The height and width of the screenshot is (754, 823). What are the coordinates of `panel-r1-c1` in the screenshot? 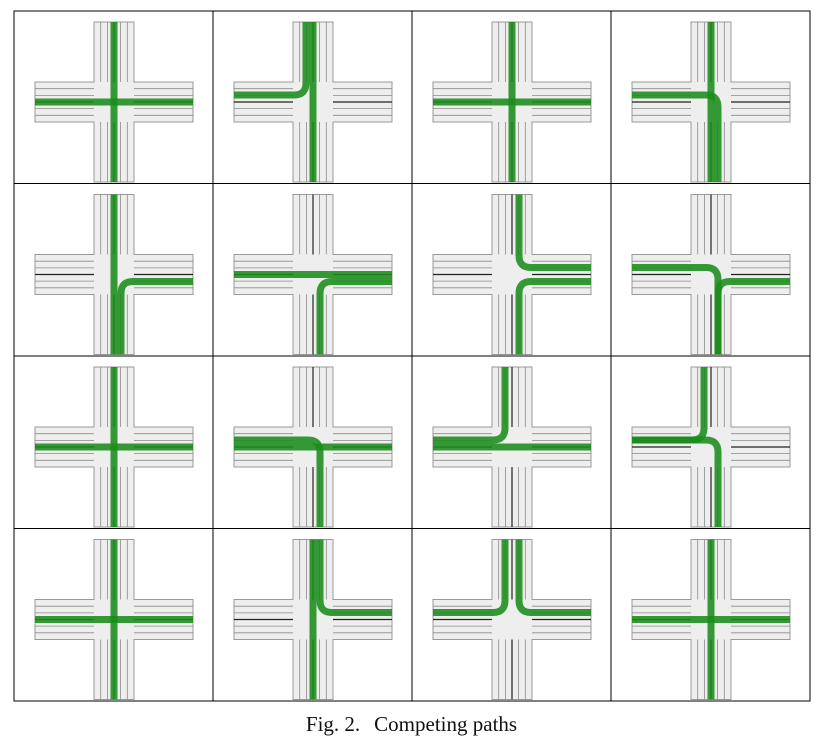 It's located at (113, 97).